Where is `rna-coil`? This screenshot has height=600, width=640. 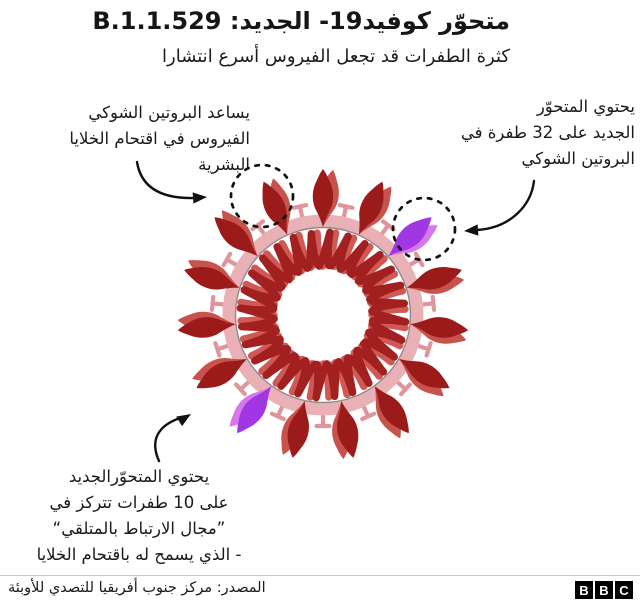
rna-coil is located at coordinates (323, 315).